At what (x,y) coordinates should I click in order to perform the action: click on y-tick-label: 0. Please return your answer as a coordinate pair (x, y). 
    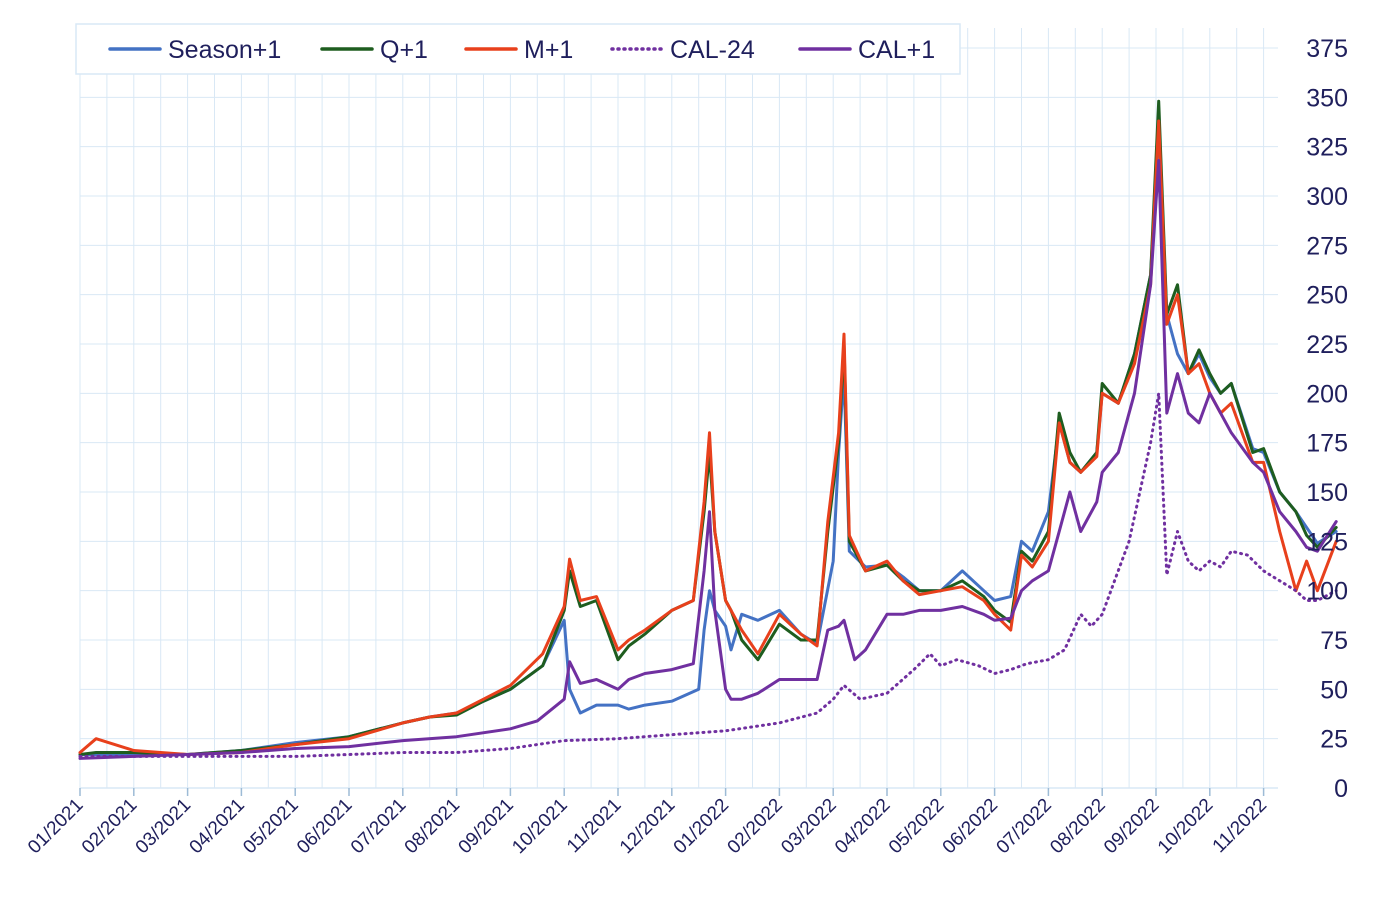
    Looking at the image, I should click on (1341, 789).